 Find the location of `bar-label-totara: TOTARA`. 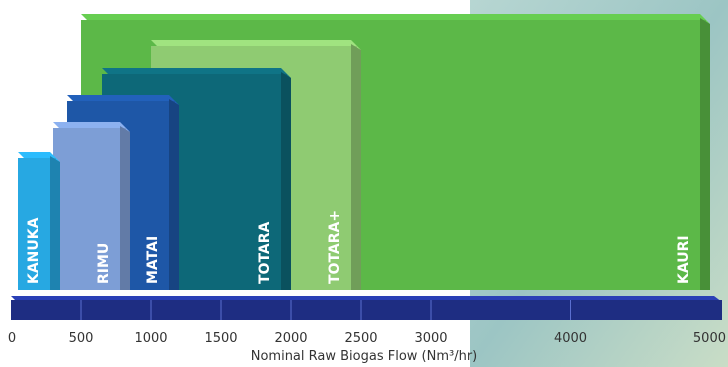

bar-label-totara: TOTARA is located at coordinates (265, 252).